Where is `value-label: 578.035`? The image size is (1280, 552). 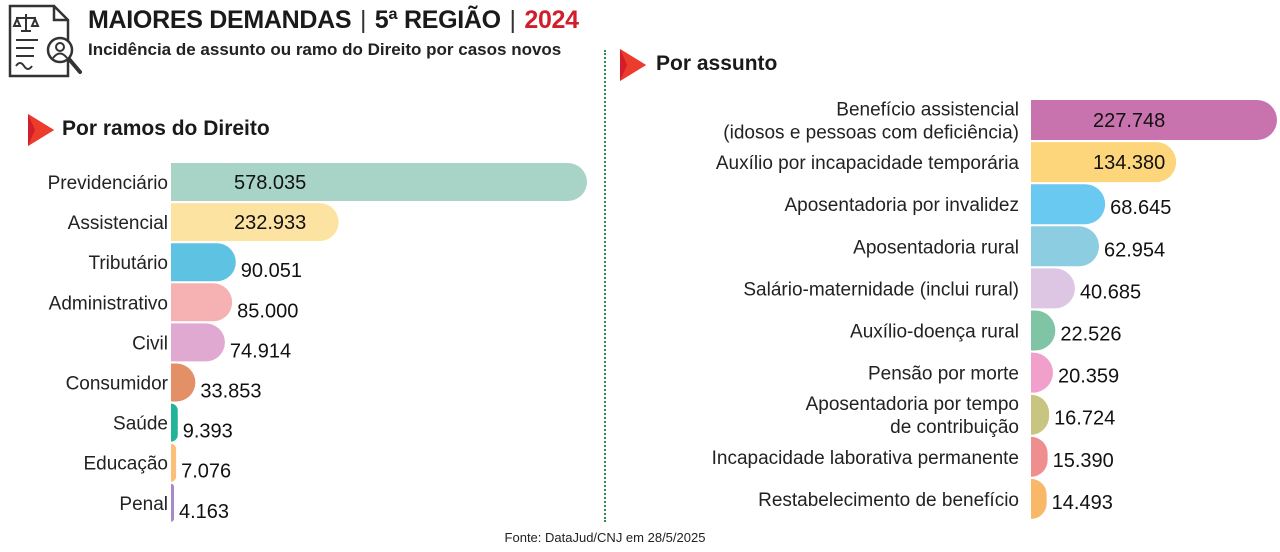 value-label: 578.035 is located at coordinates (270, 183).